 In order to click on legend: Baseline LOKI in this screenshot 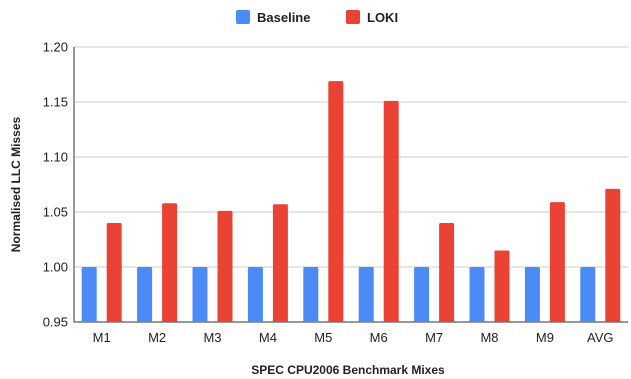, I will do `click(317, 17)`.